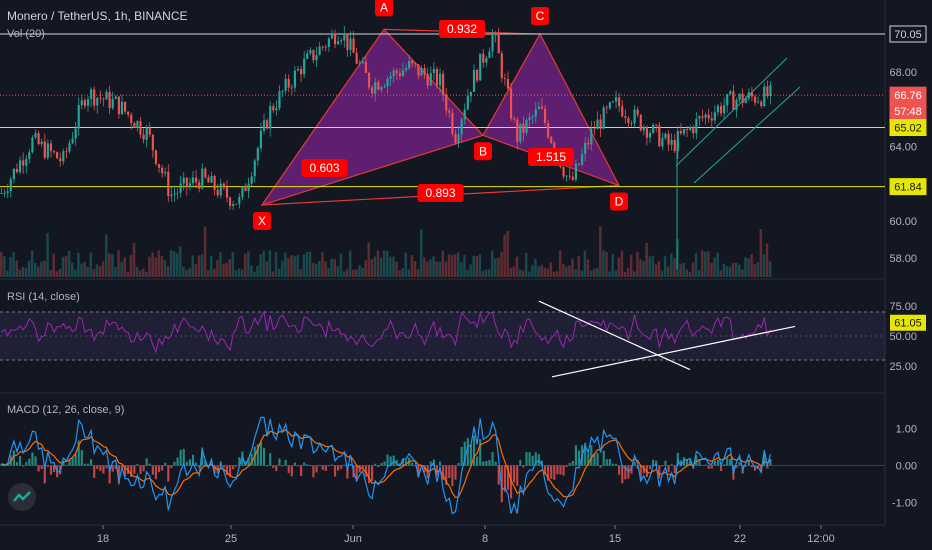 The image size is (932, 550). I want to click on pattern-xab-triangle, so click(372, 117).